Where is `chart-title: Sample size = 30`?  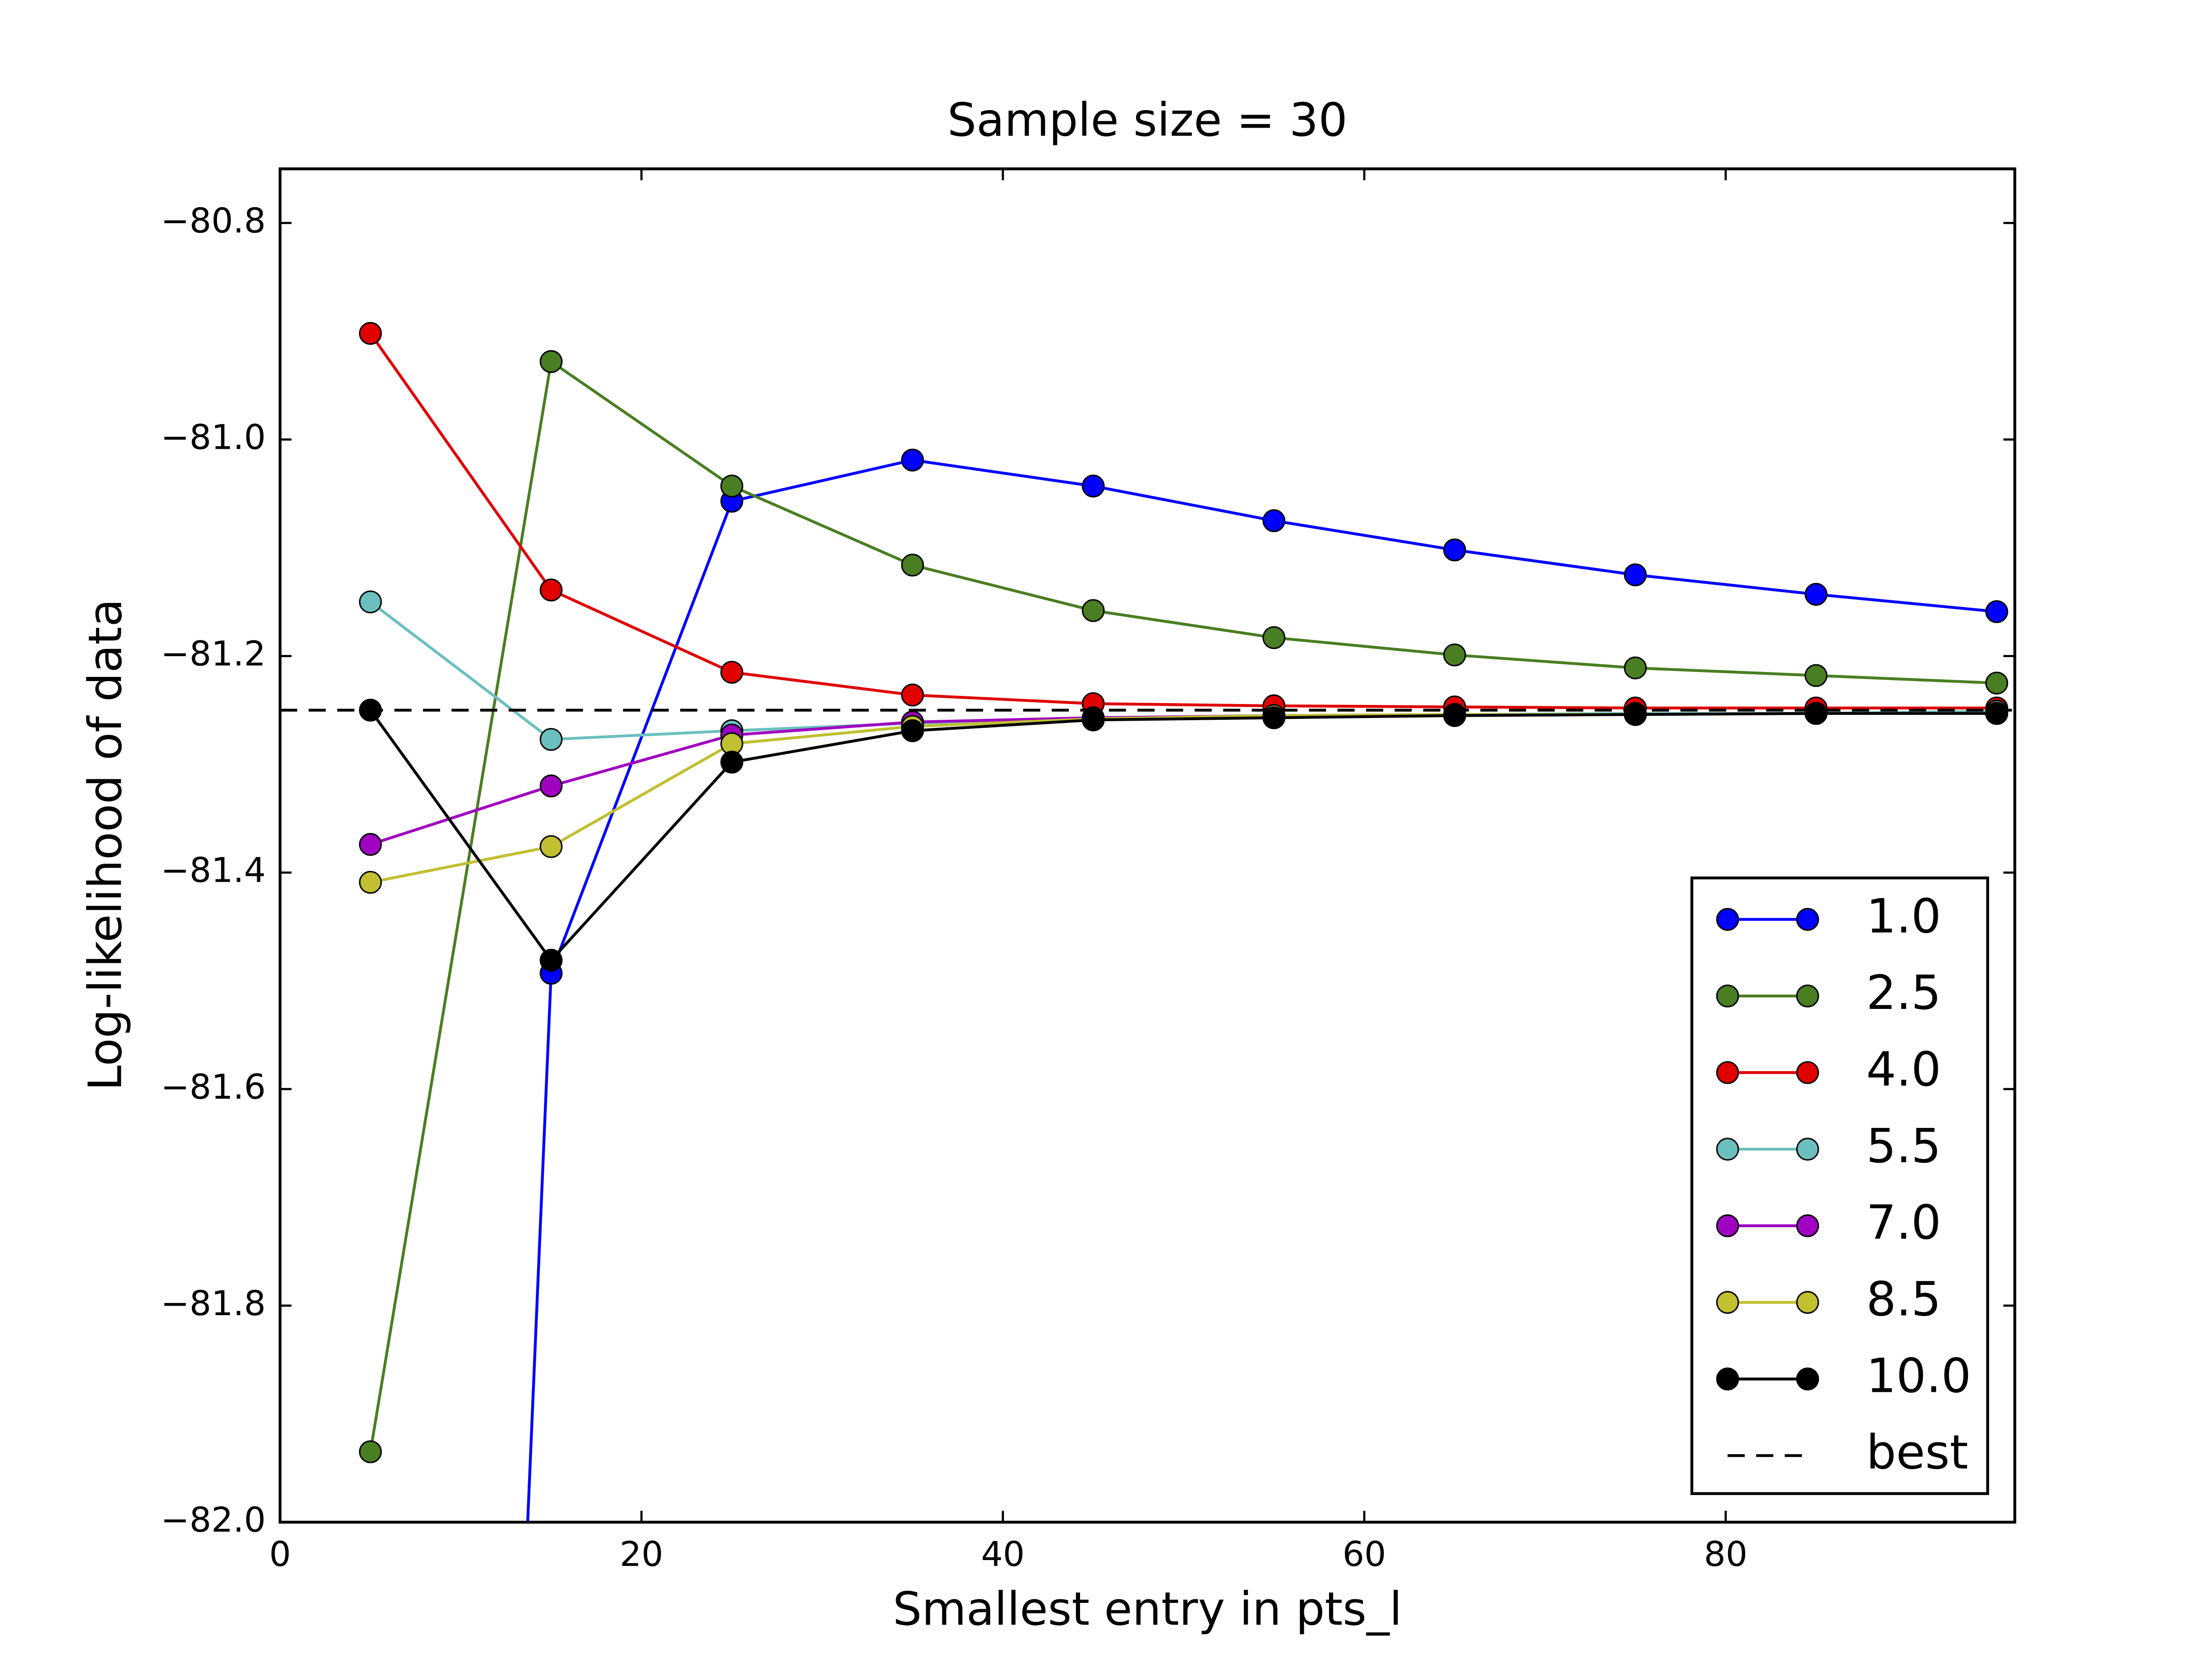
chart-title: Sample size = 30 is located at coordinates (1147, 120).